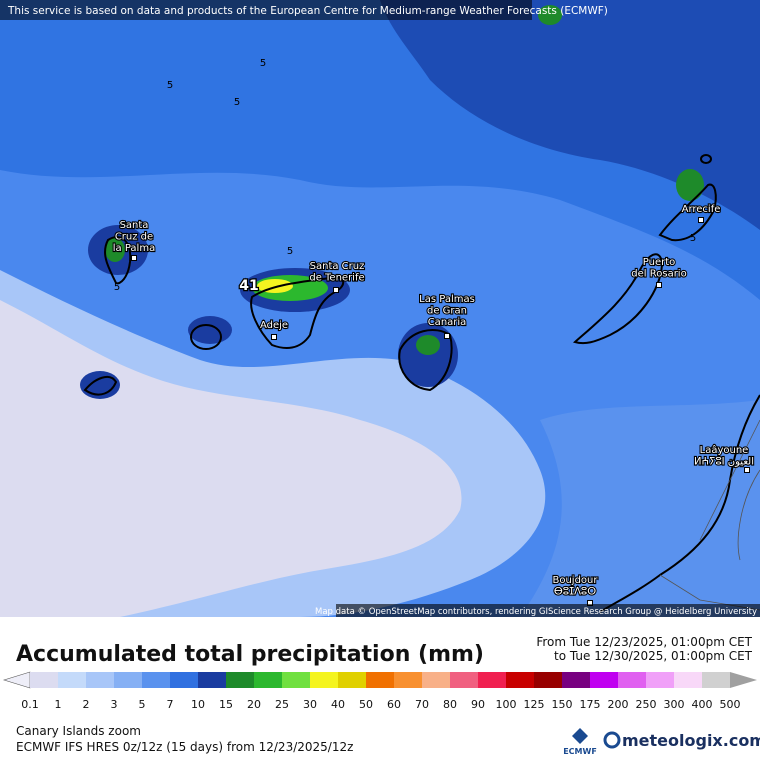  Describe the element at coordinates (366, 704) in the screenshot. I see `legend-label: 50` at that location.